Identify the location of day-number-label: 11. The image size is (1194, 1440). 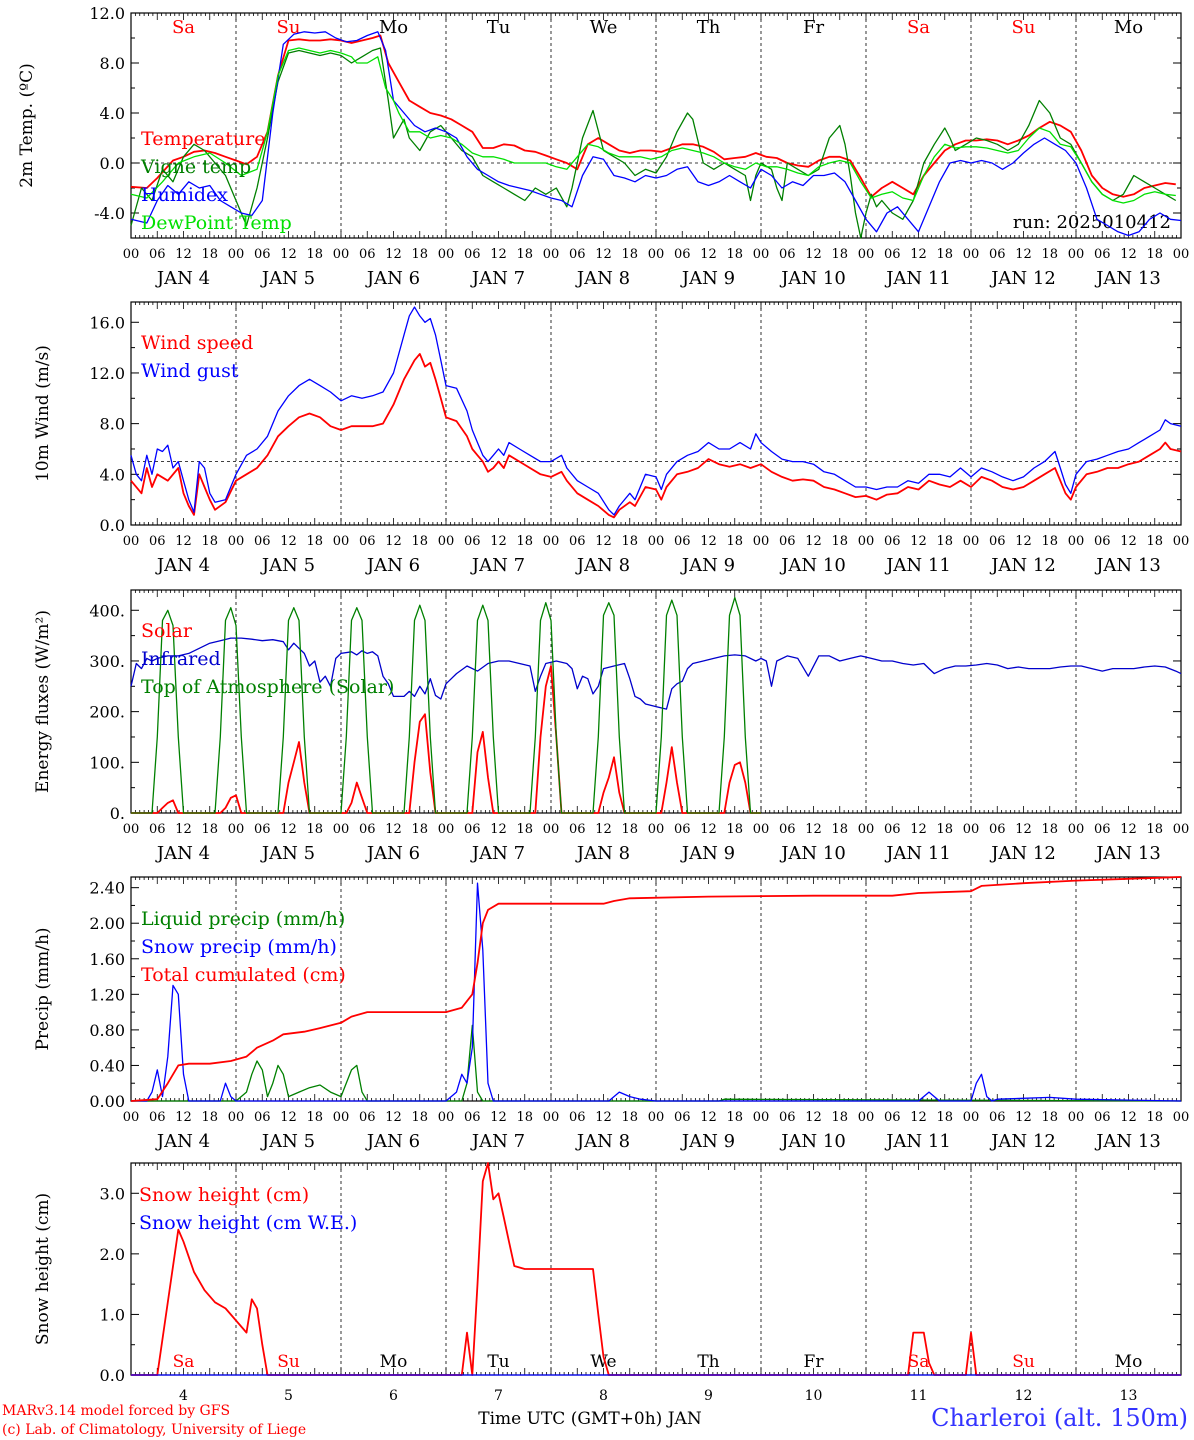
(919, 1396).